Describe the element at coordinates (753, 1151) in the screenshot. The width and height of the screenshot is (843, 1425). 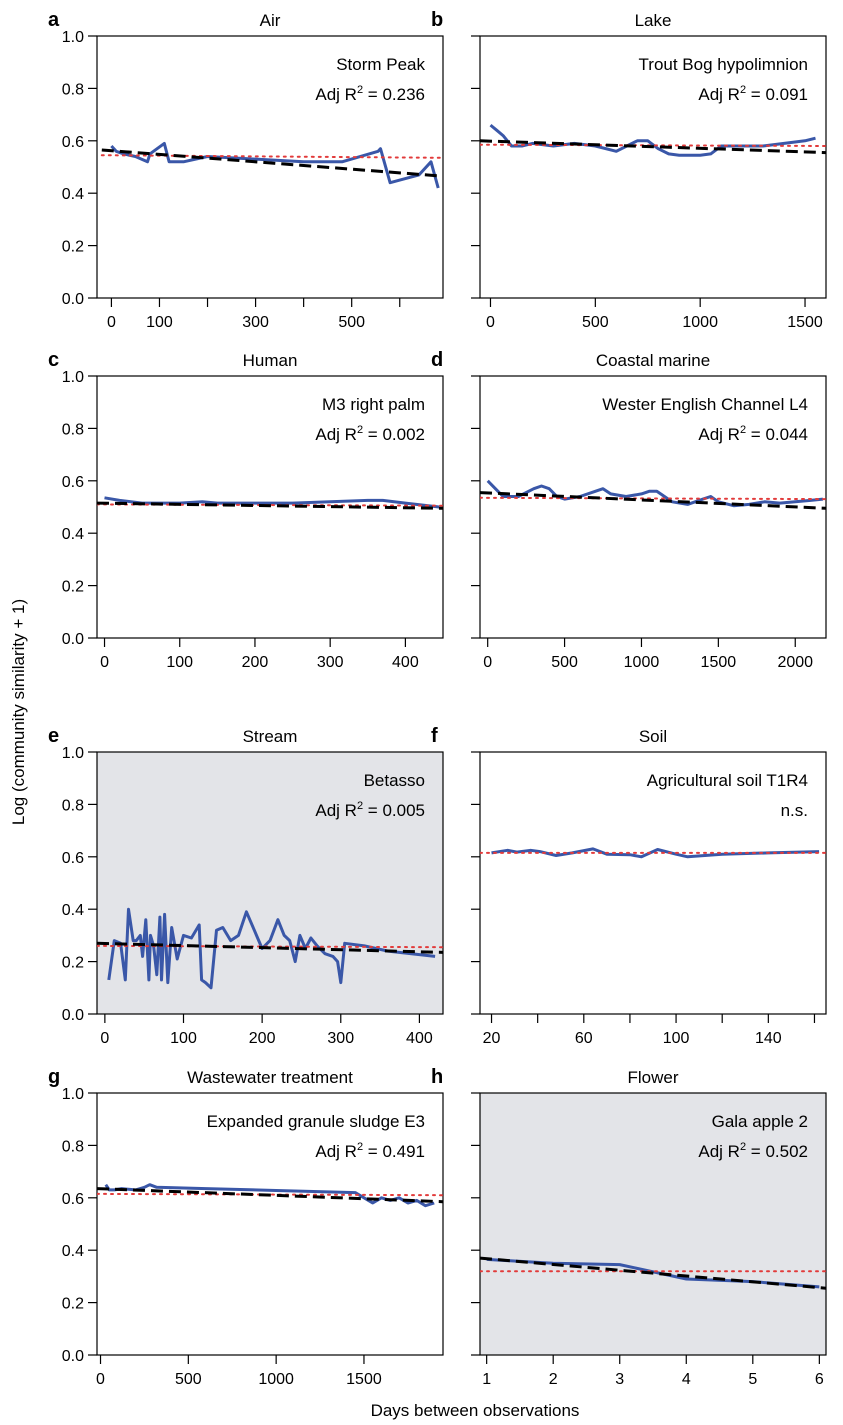
I see `stat-label: Adj R2 = 0.502` at that location.